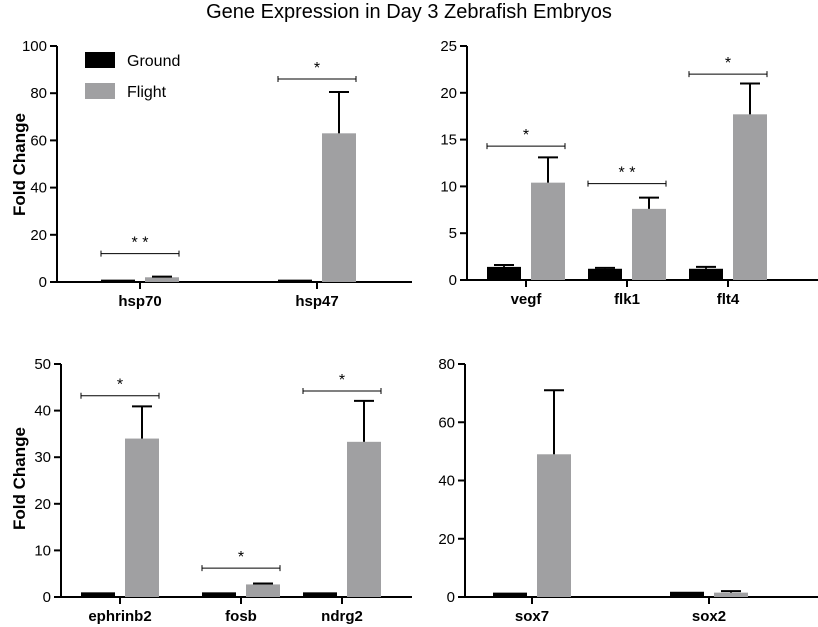 The width and height of the screenshot is (818, 627). What do you see at coordinates (448, 46) in the screenshot?
I see `y-tick-label: 25` at bounding box center [448, 46].